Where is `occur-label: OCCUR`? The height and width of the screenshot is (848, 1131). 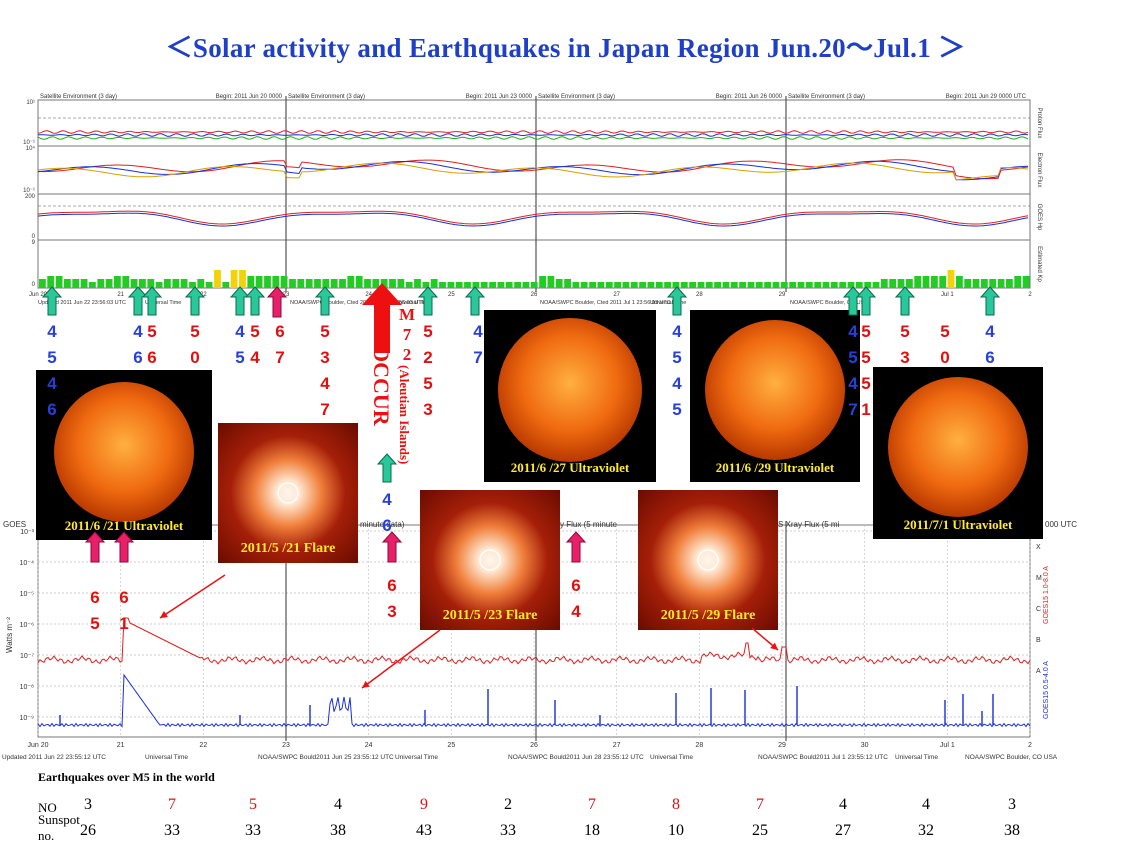 occur-label: OCCUR is located at coordinates (381, 385).